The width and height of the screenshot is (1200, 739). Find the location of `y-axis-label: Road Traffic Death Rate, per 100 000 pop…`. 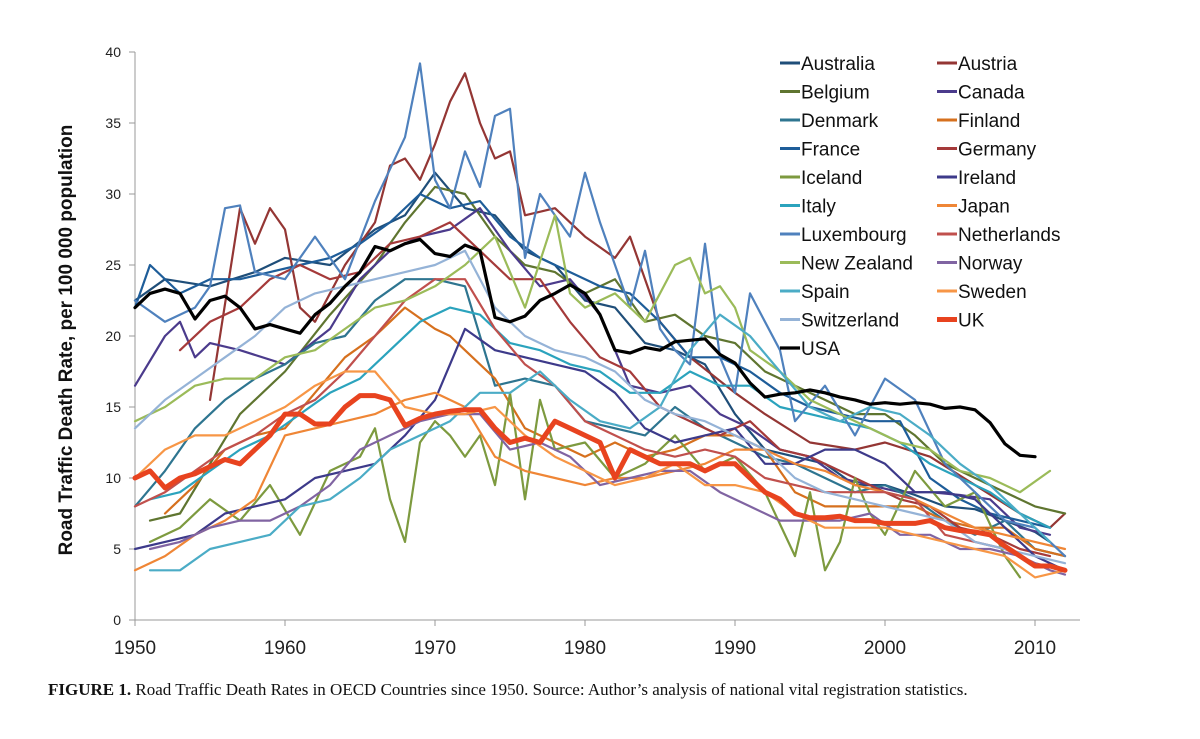

y-axis-label: Road Traffic Death Rate, per 100 000 pop… is located at coordinates (66, 340).